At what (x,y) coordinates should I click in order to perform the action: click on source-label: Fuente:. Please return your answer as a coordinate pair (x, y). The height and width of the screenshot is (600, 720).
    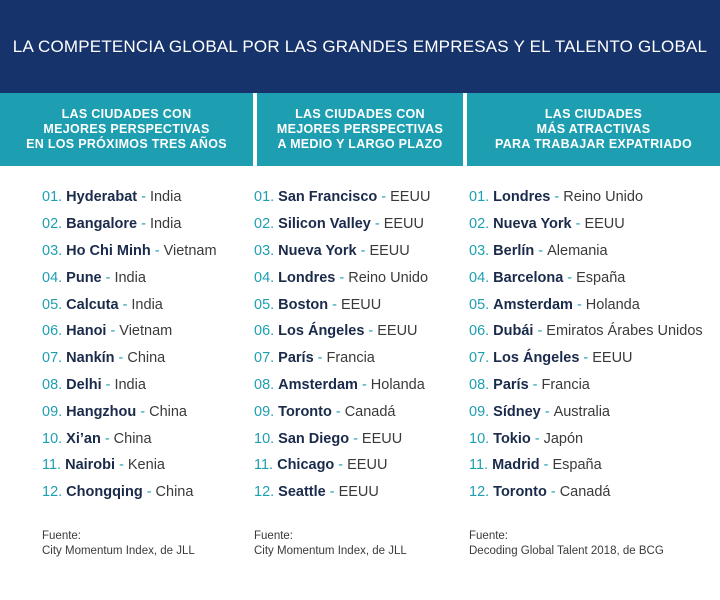
    Looking at the image, I should click on (61, 536).